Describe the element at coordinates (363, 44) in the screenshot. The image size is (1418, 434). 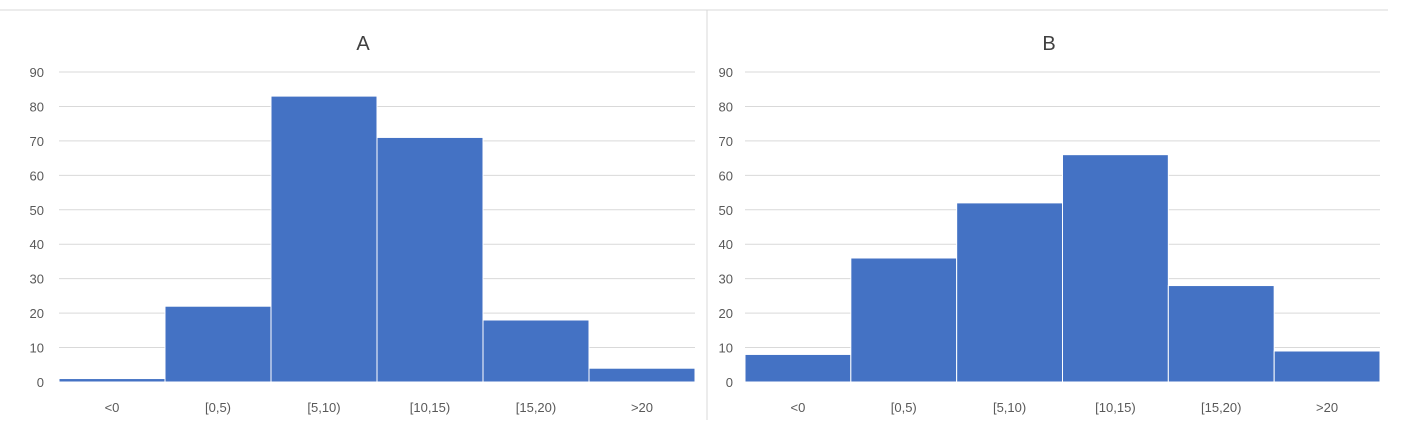
I see `chart-title: A` at that location.